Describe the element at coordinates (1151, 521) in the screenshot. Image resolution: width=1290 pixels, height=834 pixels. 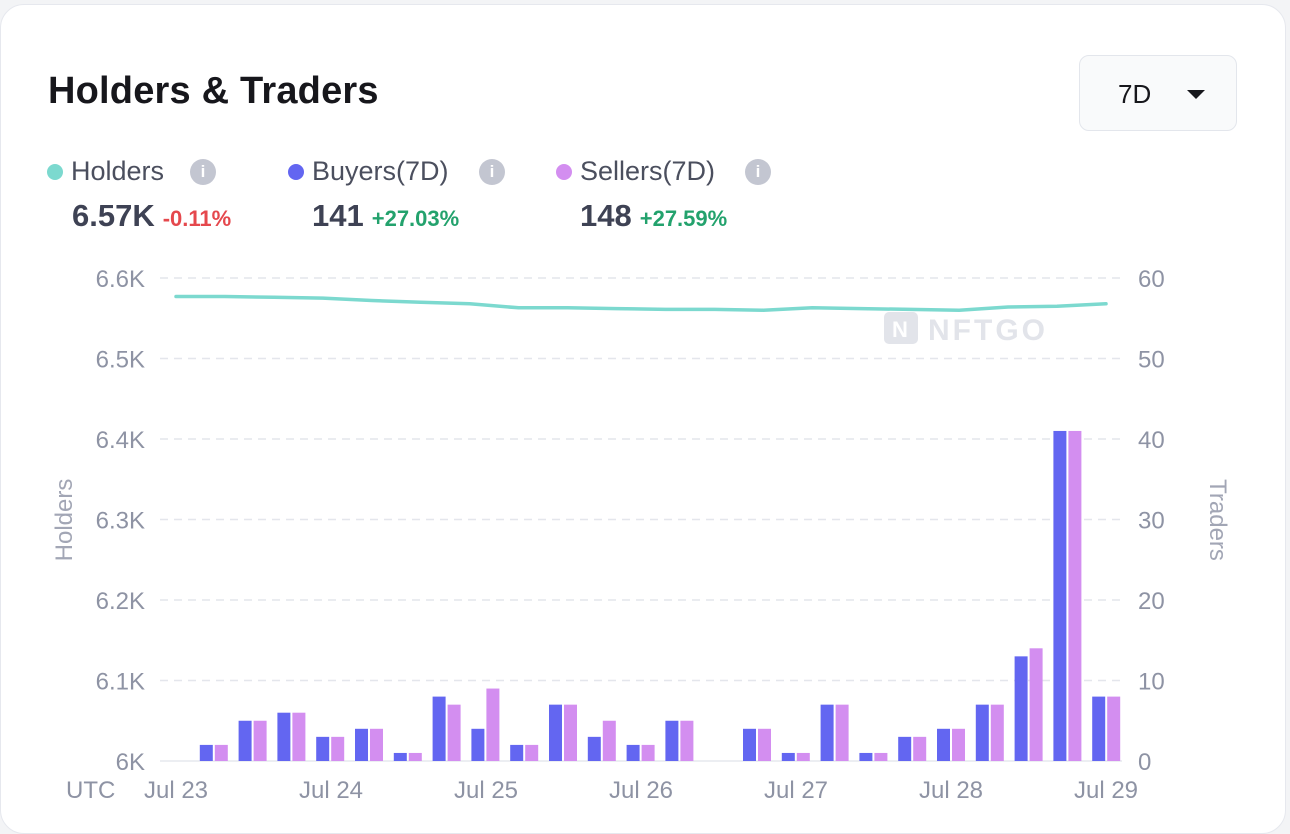
I see `y-right-tick-label: 30` at that location.